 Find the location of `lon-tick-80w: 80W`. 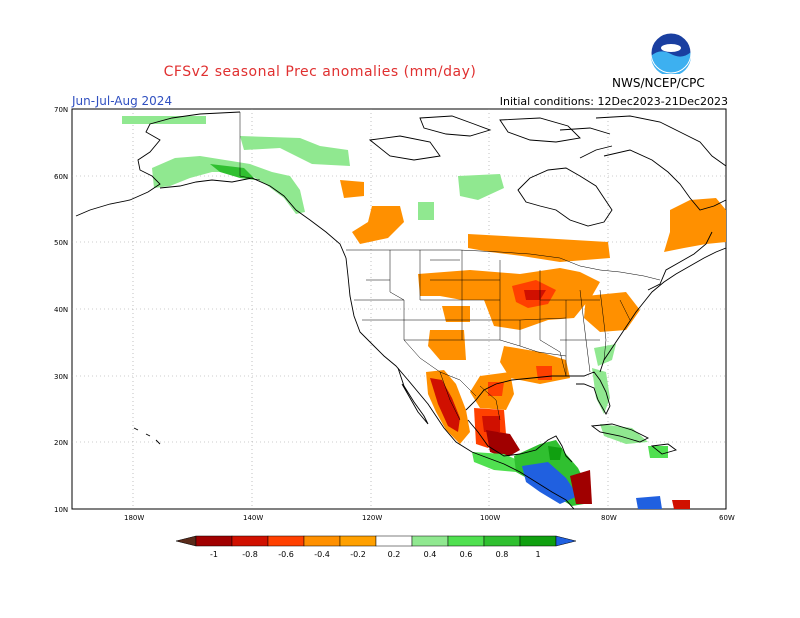

lon-tick-80w: 80W is located at coordinates (609, 518).